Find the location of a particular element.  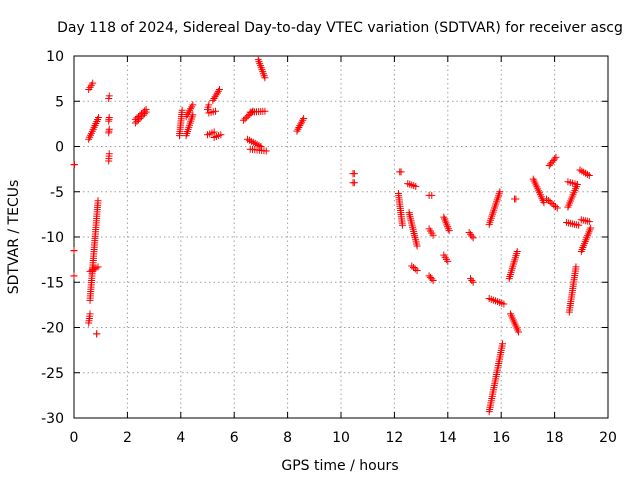

x-tick-label: 16 is located at coordinates (501, 438).